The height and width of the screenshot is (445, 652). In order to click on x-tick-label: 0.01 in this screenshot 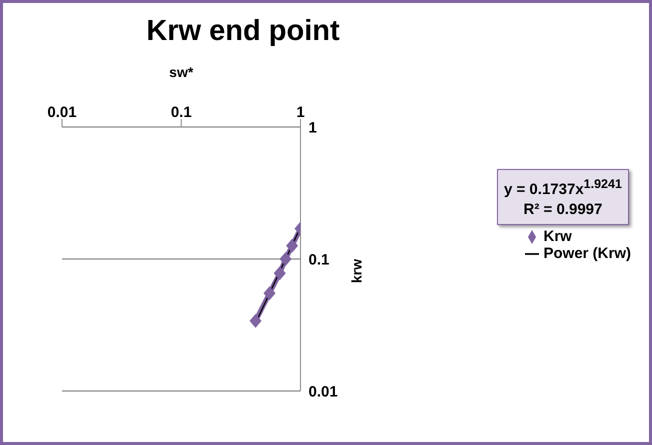, I will do `click(62, 112)`.